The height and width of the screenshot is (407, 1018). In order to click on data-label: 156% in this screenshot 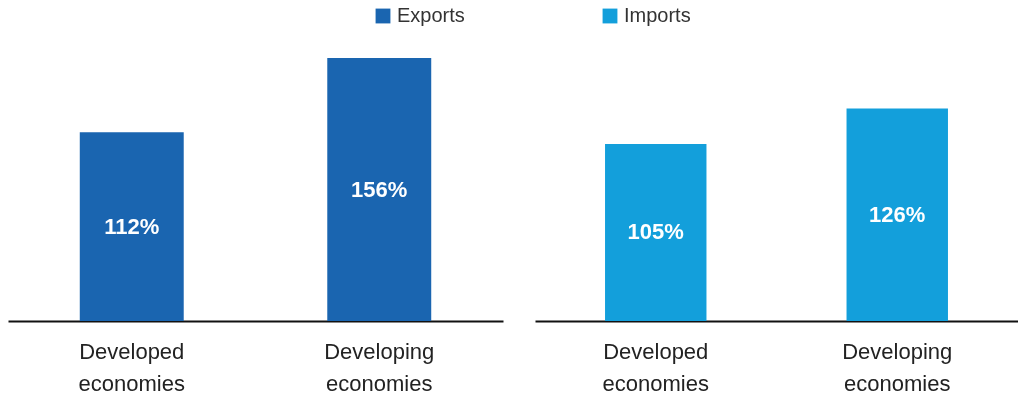, I will do `click(379, 189)`.